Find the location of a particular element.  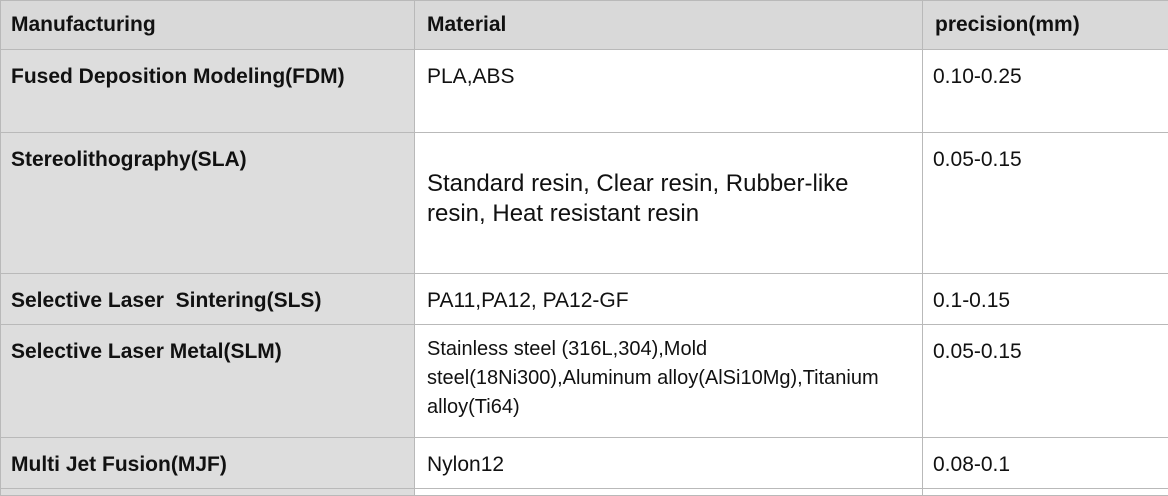

precision-value: 0.08-0.1 is located at coordinates (1045, 459).